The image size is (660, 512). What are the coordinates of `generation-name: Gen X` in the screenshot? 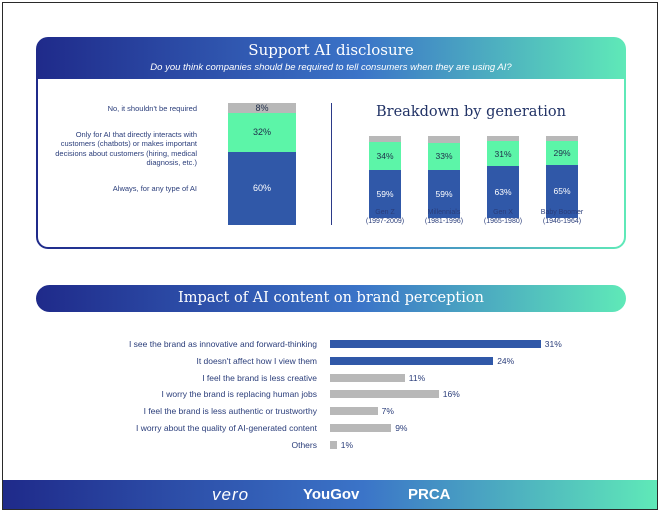 It's located at (503, 212).